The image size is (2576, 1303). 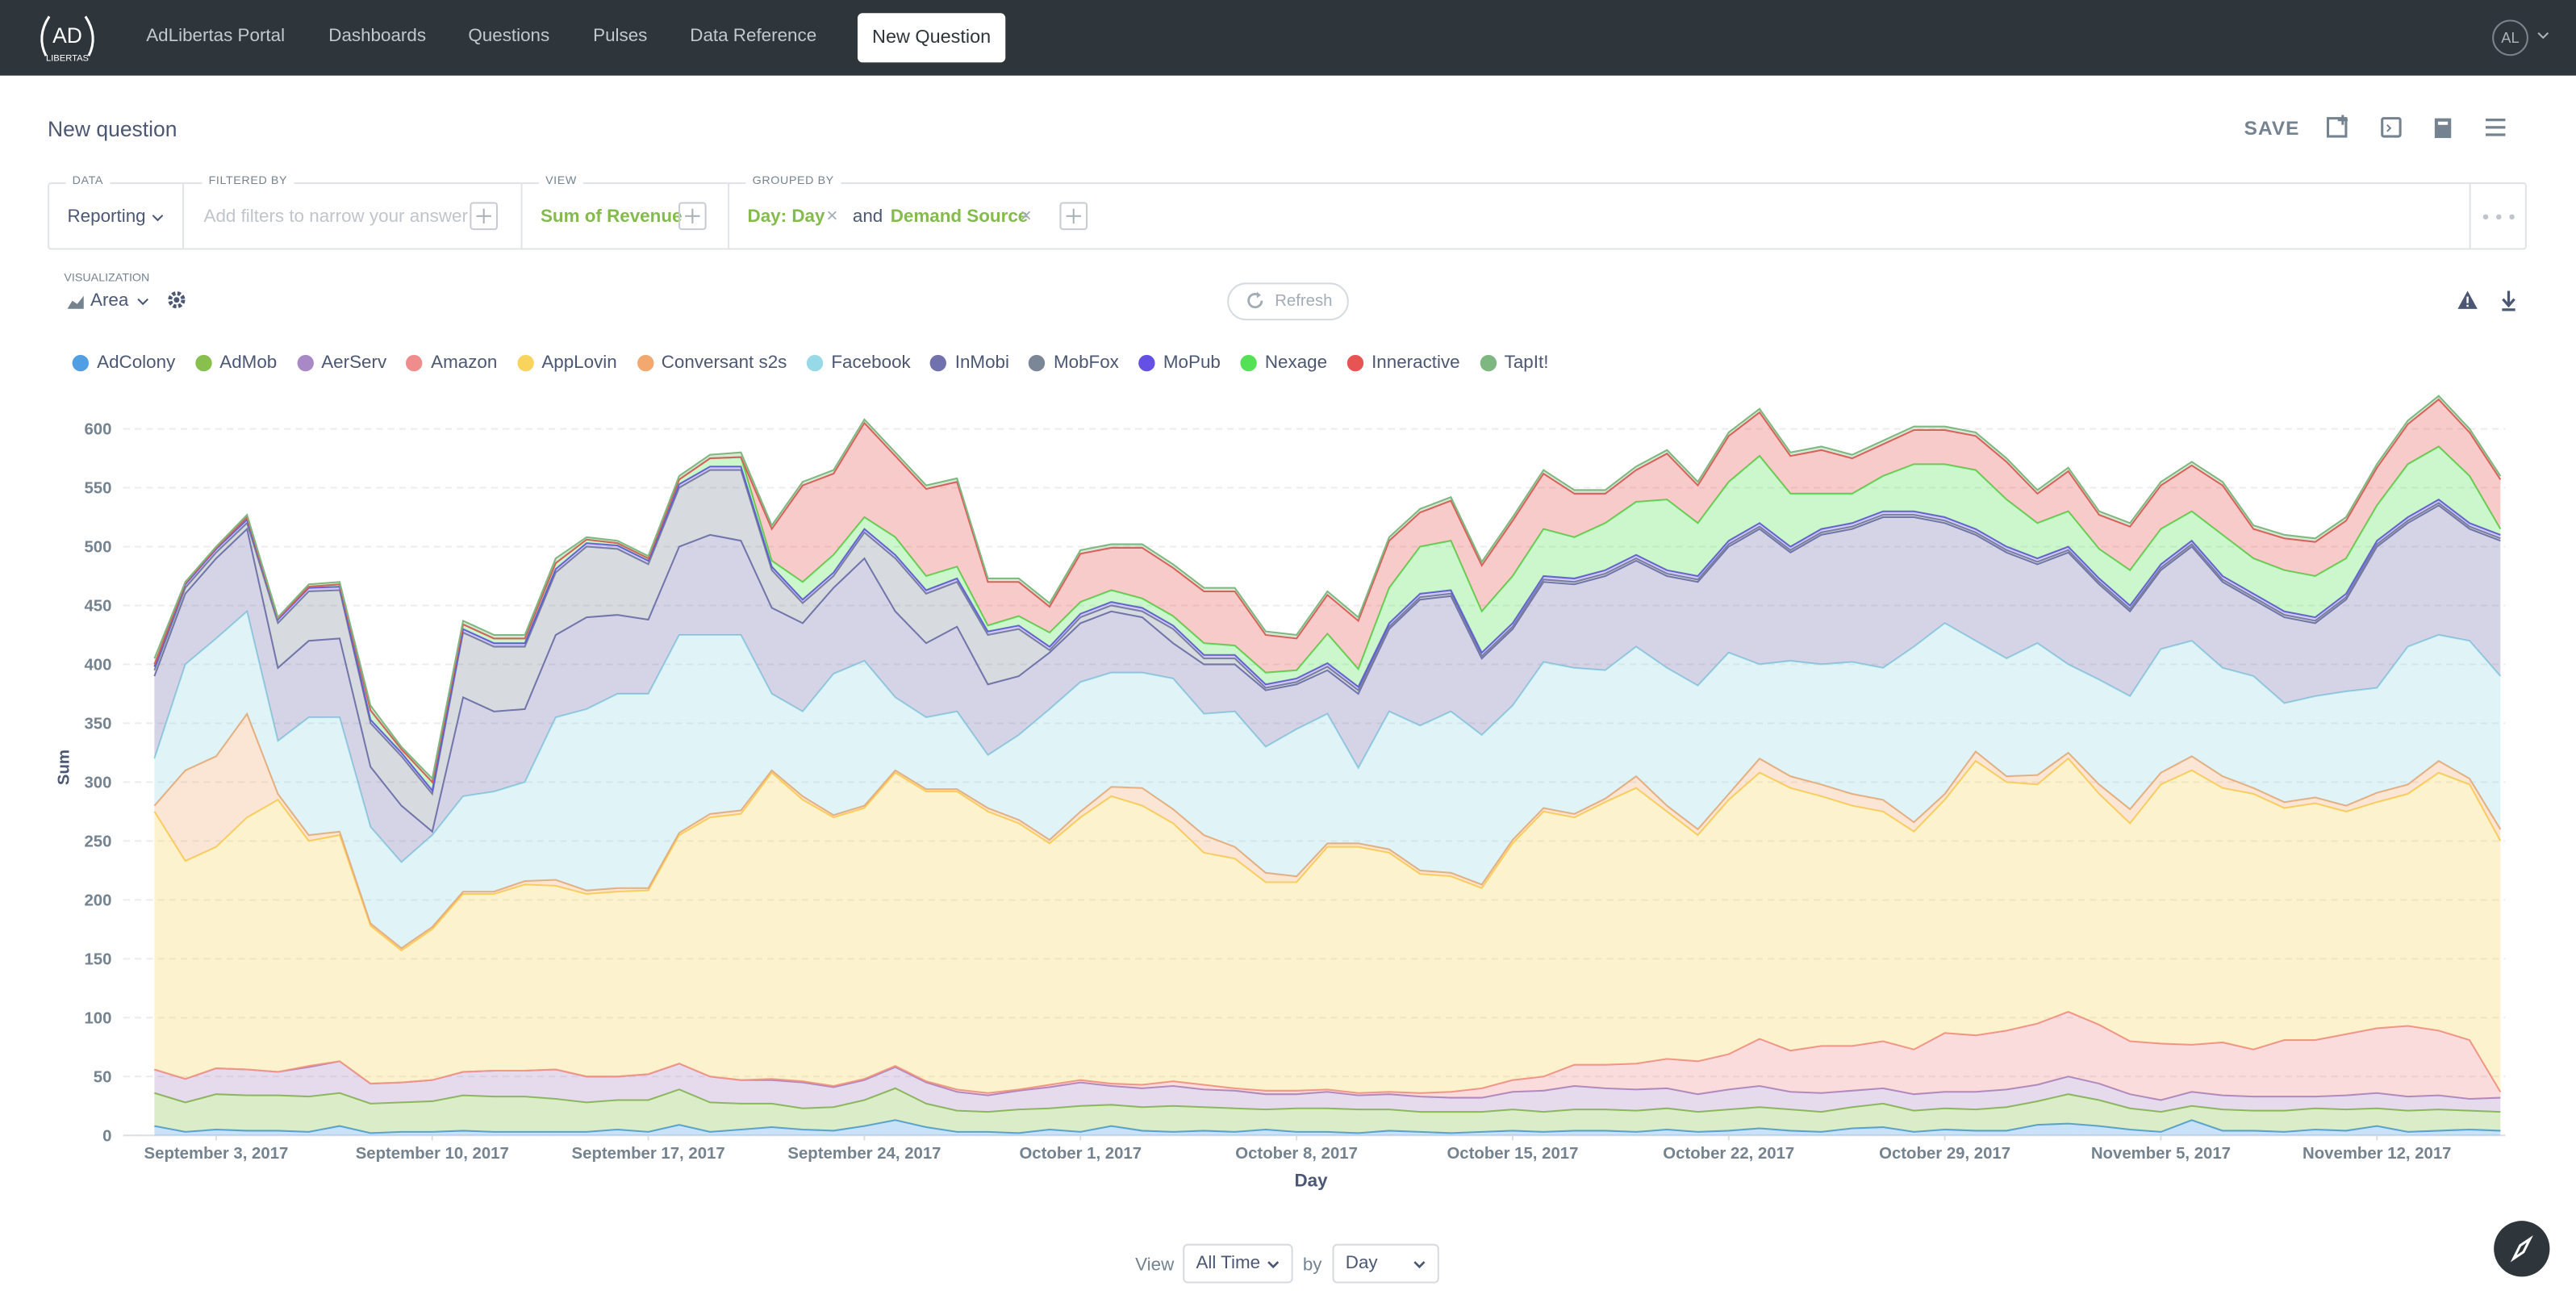 I want to click on legend-label: AdColony, so click(x=136, y=364).